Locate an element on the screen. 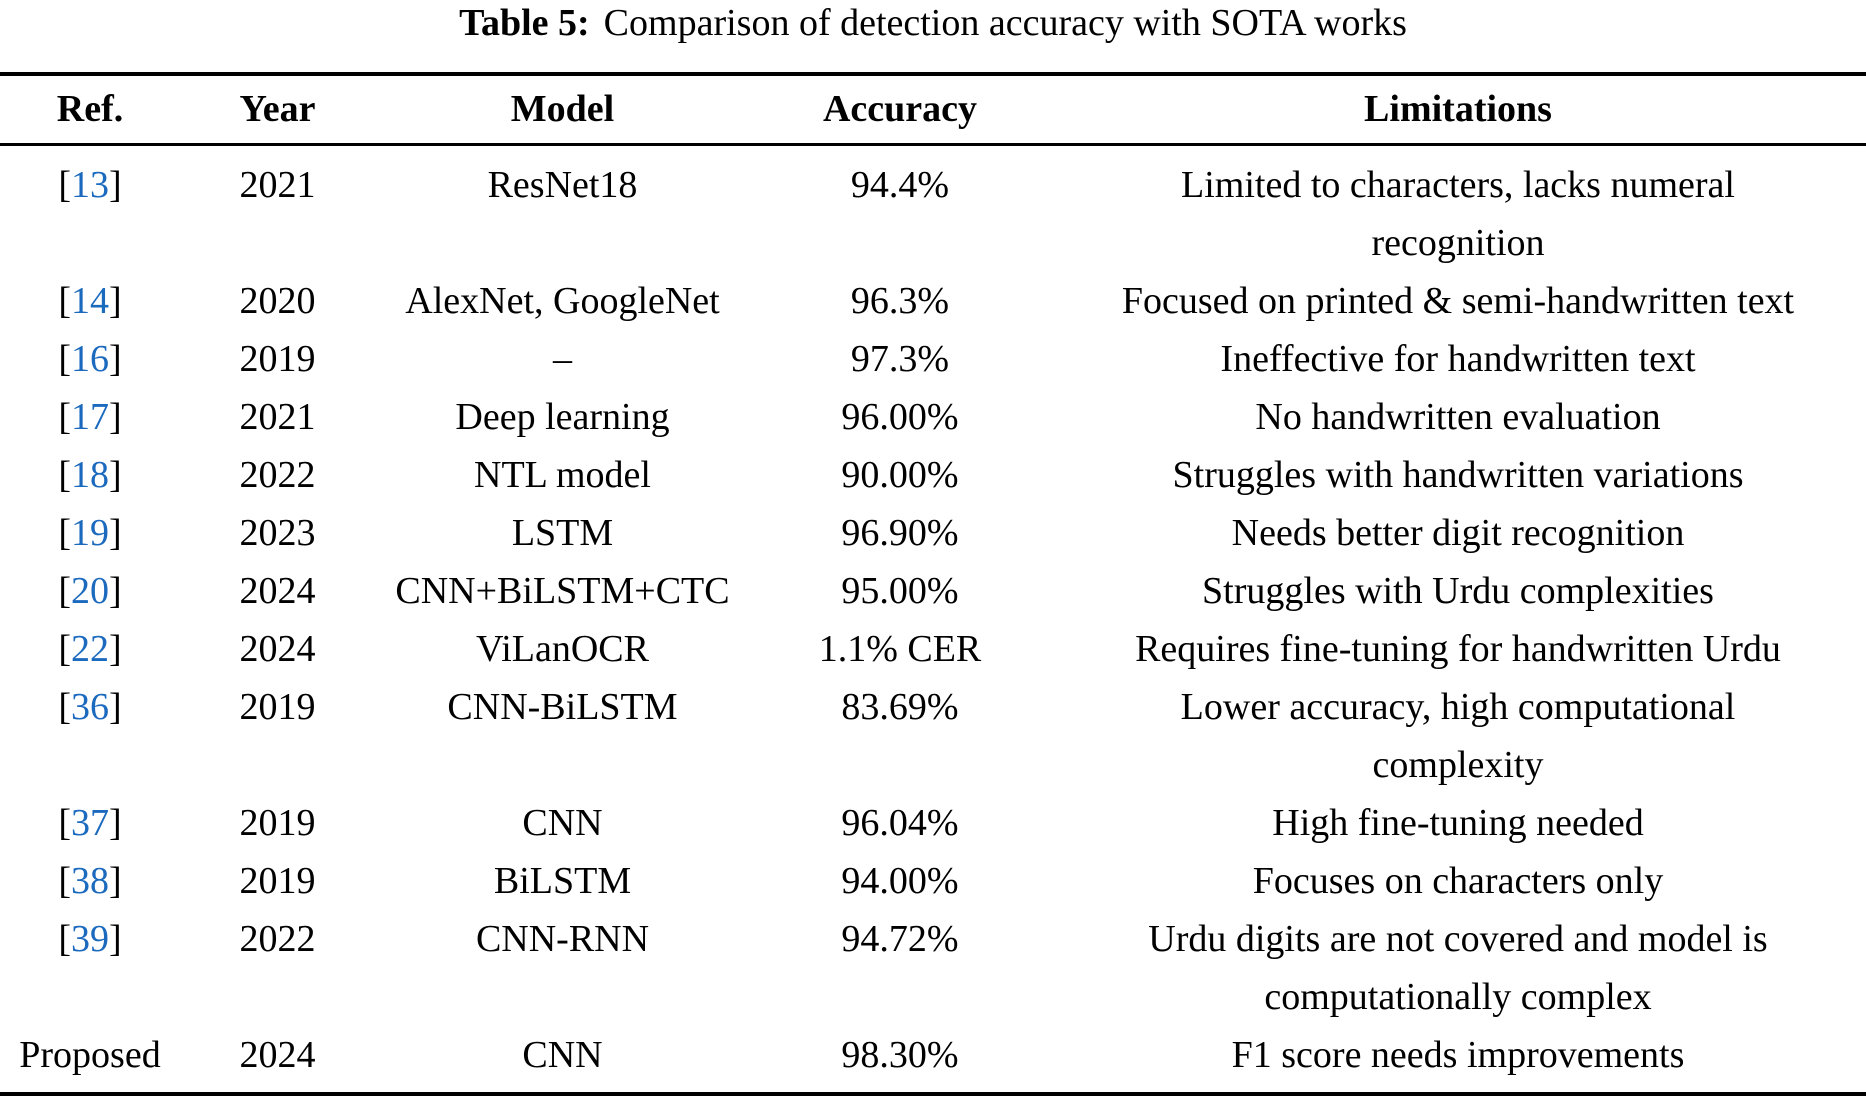 The width and height of the screenshot is (1866, 1097). cell-accuracy: 1.1% CER is located at coordinates (900, 648).